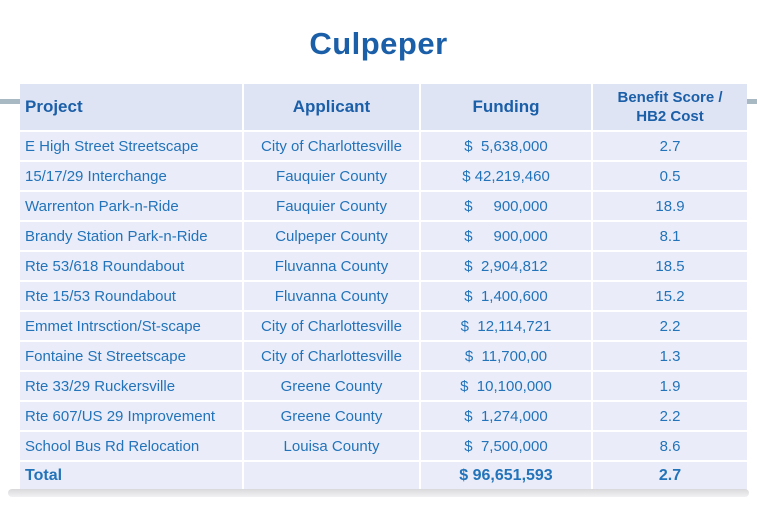 The height and width of the screenshot is (517, 757). Describe the element at coordinates (131, 146) in the screenshot. I see `project-cell: E High Street Streetscape` at that location.